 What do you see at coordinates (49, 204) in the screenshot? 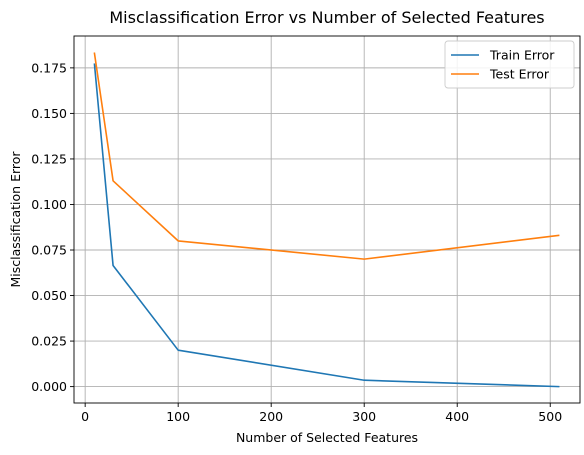
I see `y-tick-label: 0.100` at bounding box center [49, 204].